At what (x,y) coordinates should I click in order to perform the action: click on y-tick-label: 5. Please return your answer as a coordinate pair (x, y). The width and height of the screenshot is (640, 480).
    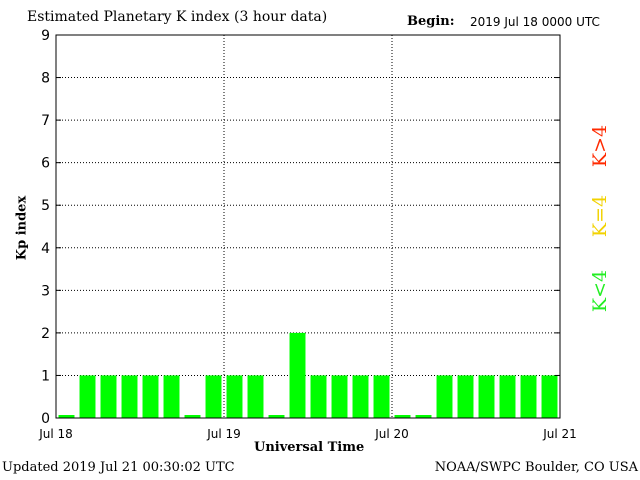
    Looking at the image, I should click on (45, 206).